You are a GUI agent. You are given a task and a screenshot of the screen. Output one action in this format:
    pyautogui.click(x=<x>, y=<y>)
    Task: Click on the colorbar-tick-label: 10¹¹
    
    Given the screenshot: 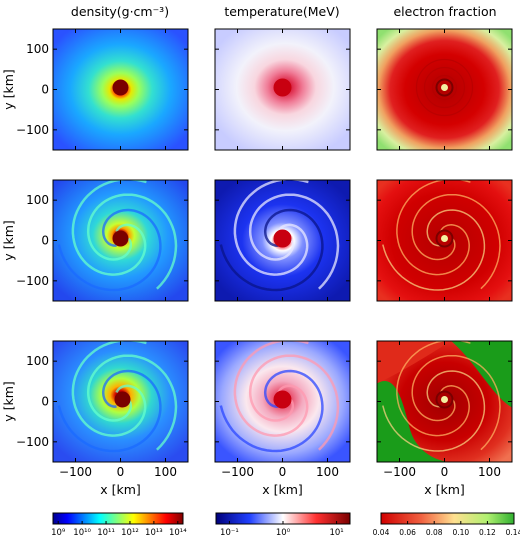 What is the action you would take?
    pyautogui.click(x=106, y=533)
    